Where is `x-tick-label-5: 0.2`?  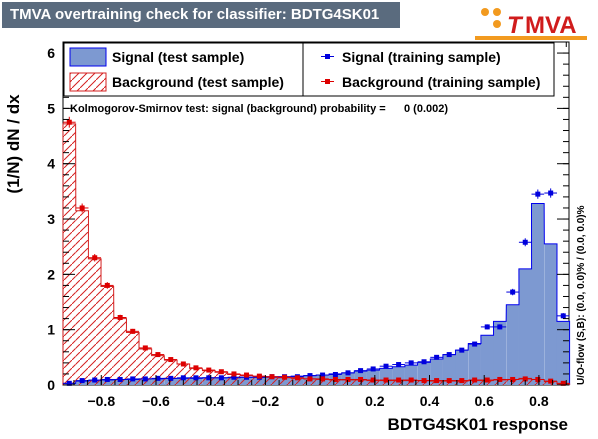
x-tick-label-5: 0.2 is located at coordinates (375, 401).